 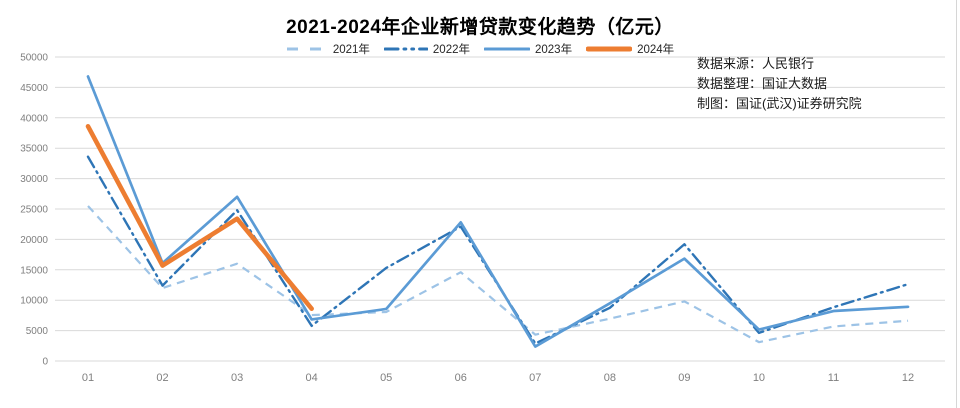 What do you see at coordinates (507, 49) in the screenshot?
I see `legend-line-sample-2023` at bounding box center [507, 49].